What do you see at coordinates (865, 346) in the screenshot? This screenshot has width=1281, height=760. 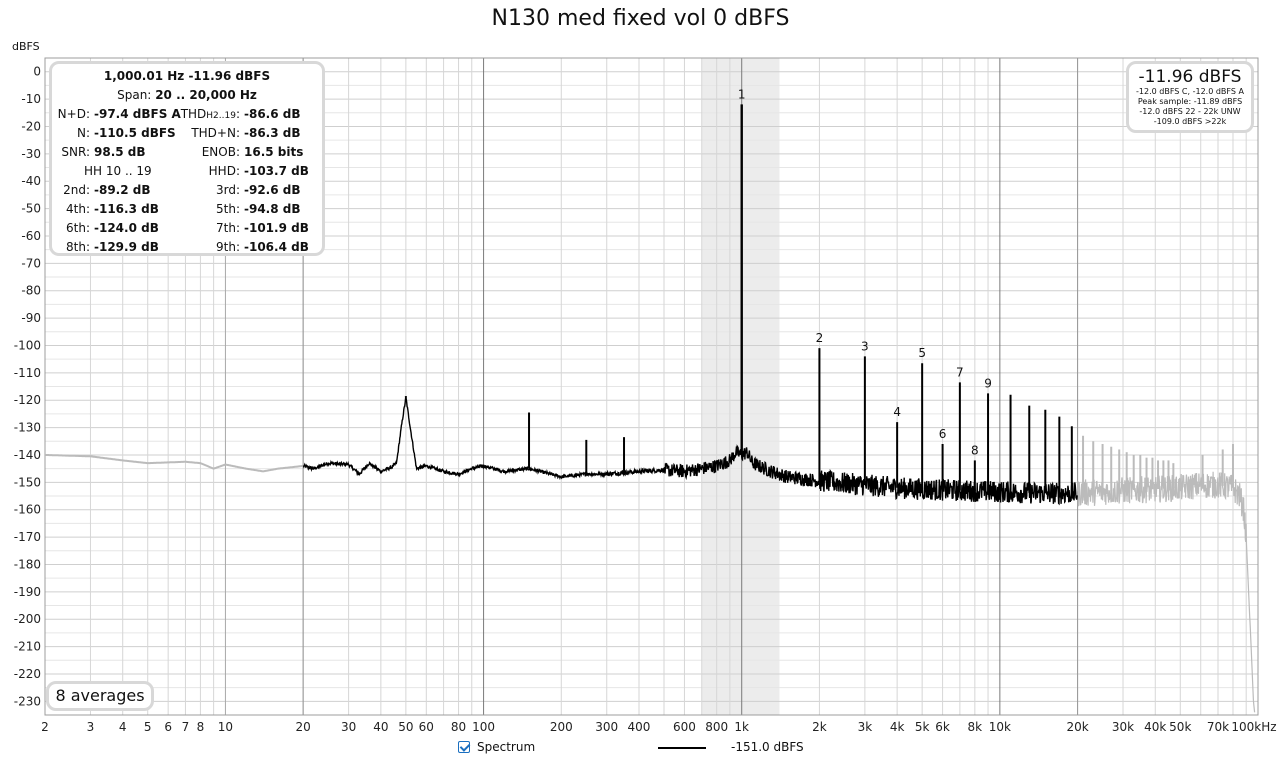 I see `harmonic-label: 3` at bounding box center [865, 346].